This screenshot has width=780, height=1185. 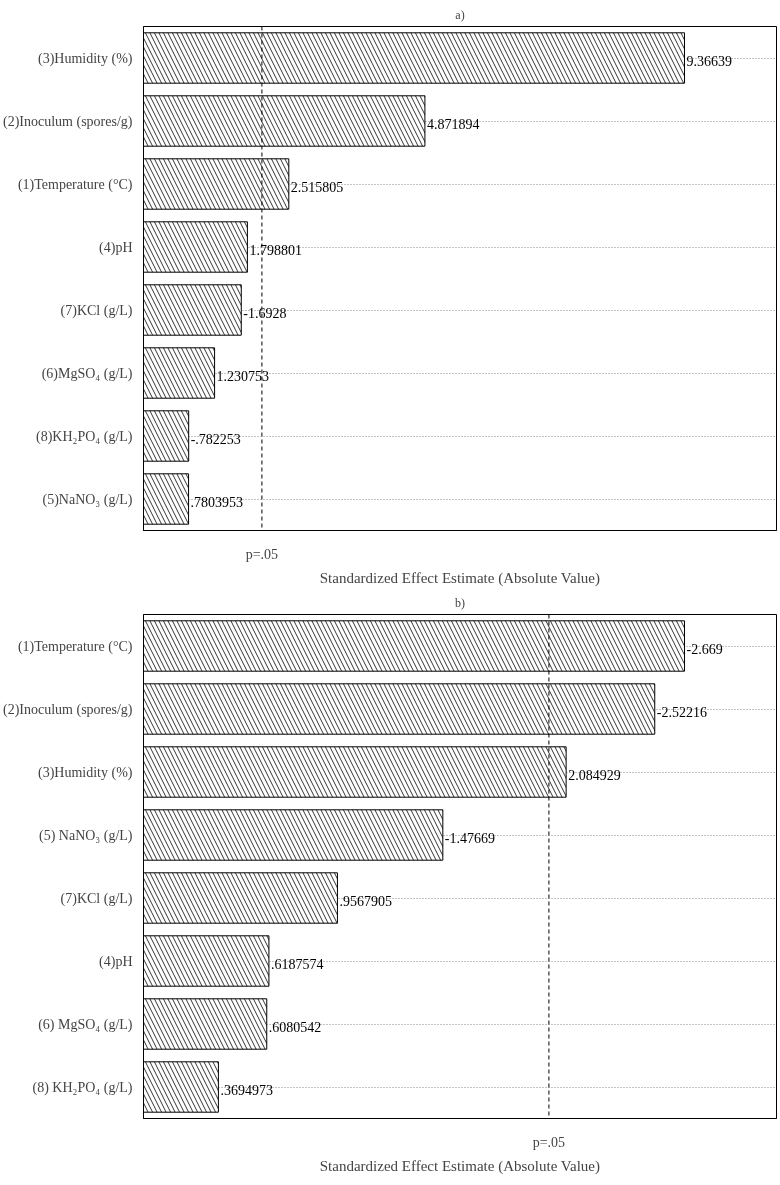 What do you see at coordinates (709, 61) in the screenshot?
I see `data-label: 9.36639` at bounding box center [709, 61].